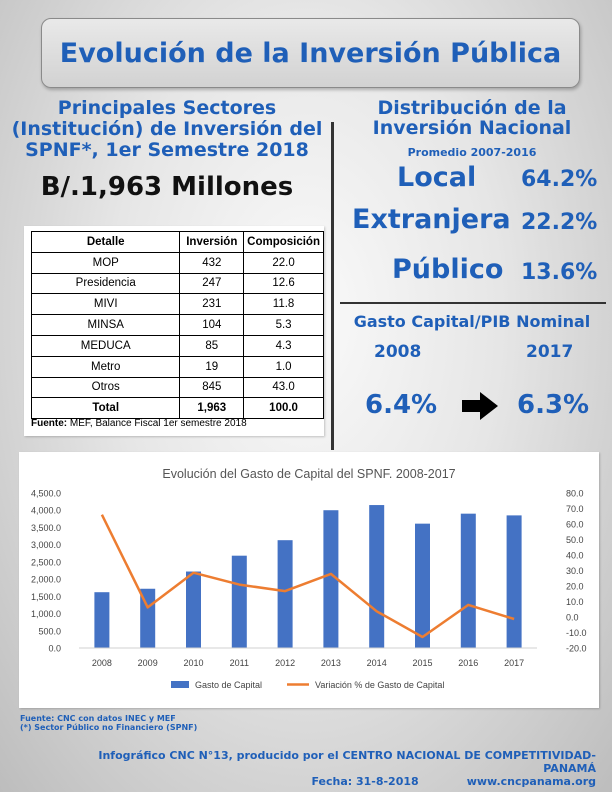 This screenshot has height=792, width=612. I want to click on cell-composicion: 5.3, so click(283, 325).